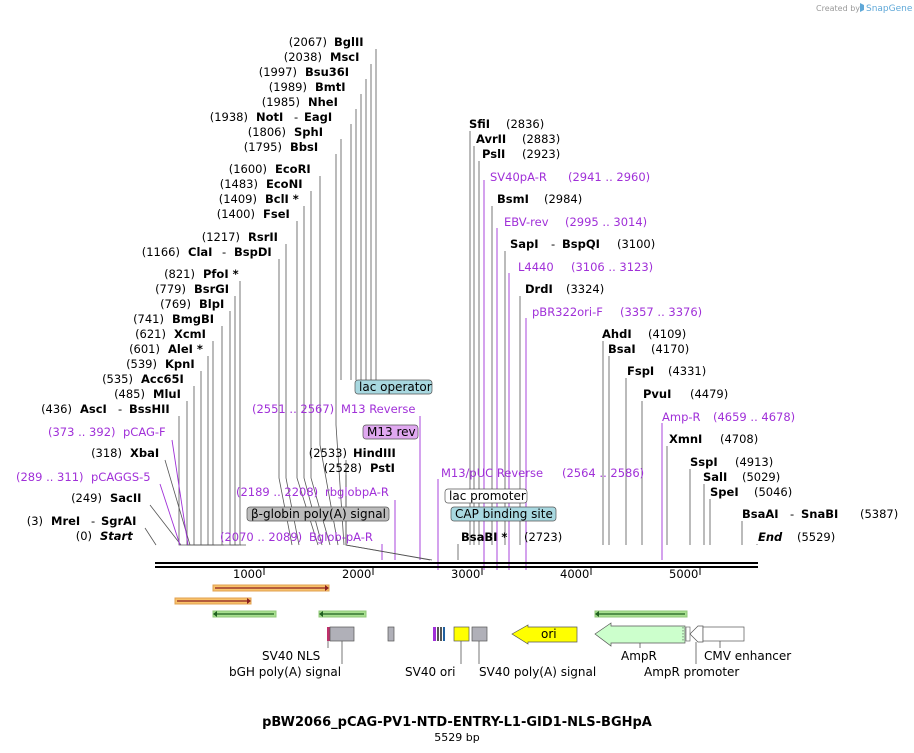 The image size is (914, 753). I want to click on enzyme-econi: EcoNI, so click(284, 184).